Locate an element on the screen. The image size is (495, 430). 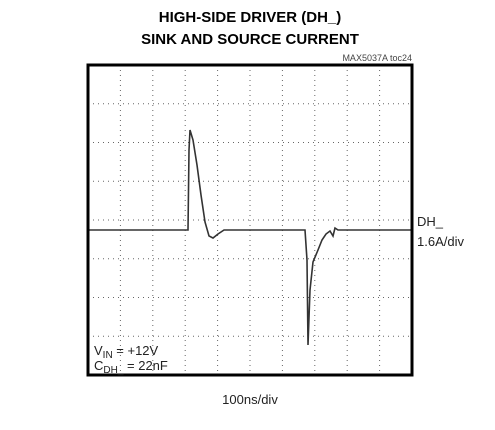
condition: CDH_ = 22nF is located at coordinates (131, 367).